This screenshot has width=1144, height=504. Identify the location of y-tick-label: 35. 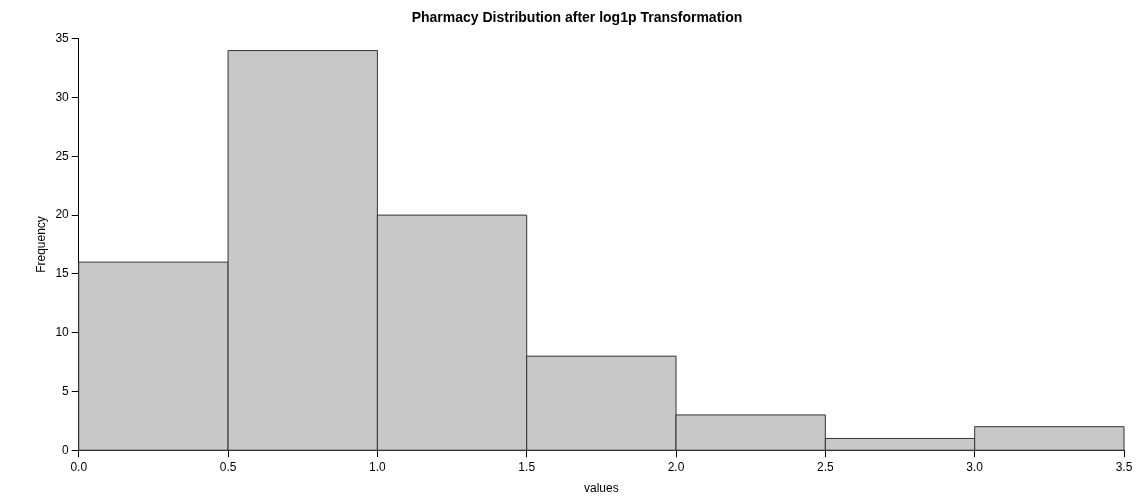
(62, 38).